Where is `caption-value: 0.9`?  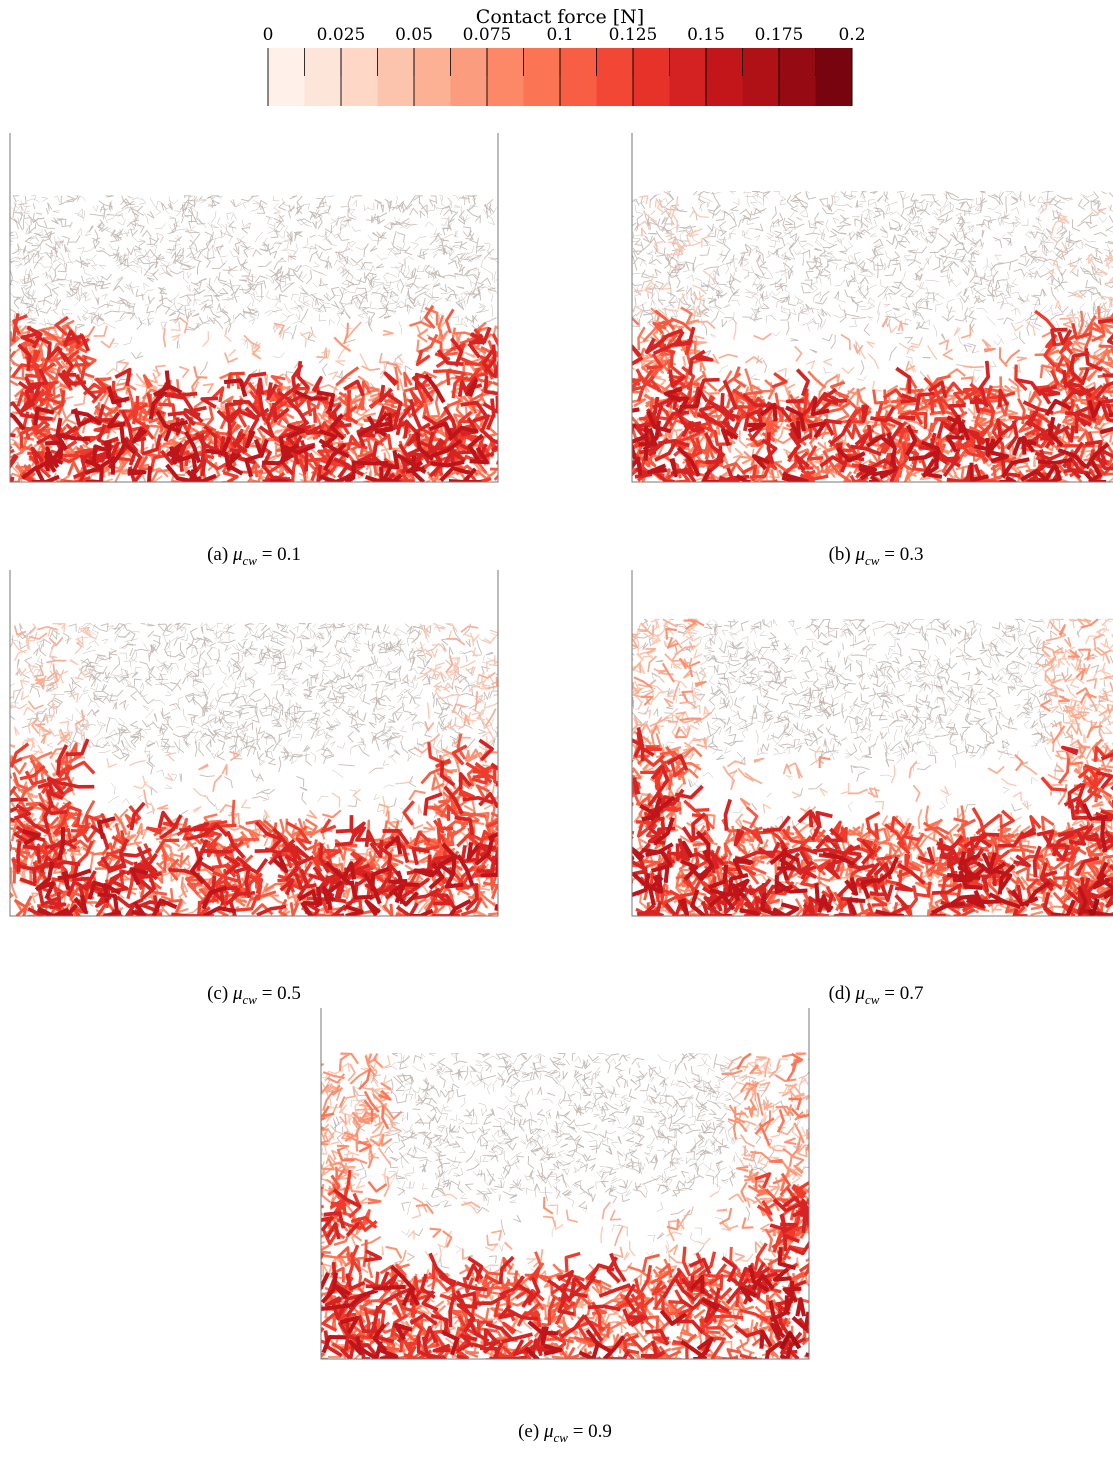 caption-value: 0.9 is located at coordinates (600, 1431).